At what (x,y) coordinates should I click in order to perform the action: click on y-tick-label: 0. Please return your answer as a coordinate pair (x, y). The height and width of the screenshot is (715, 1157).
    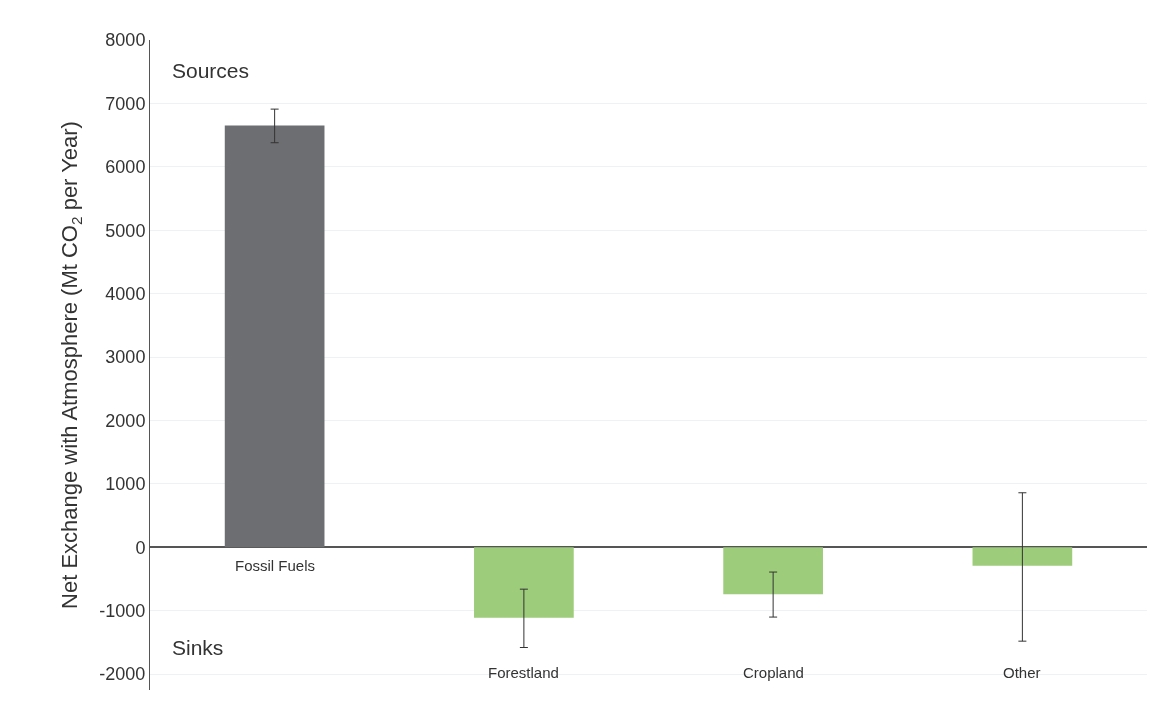
    Looking at the image, I should click on (140, 547).